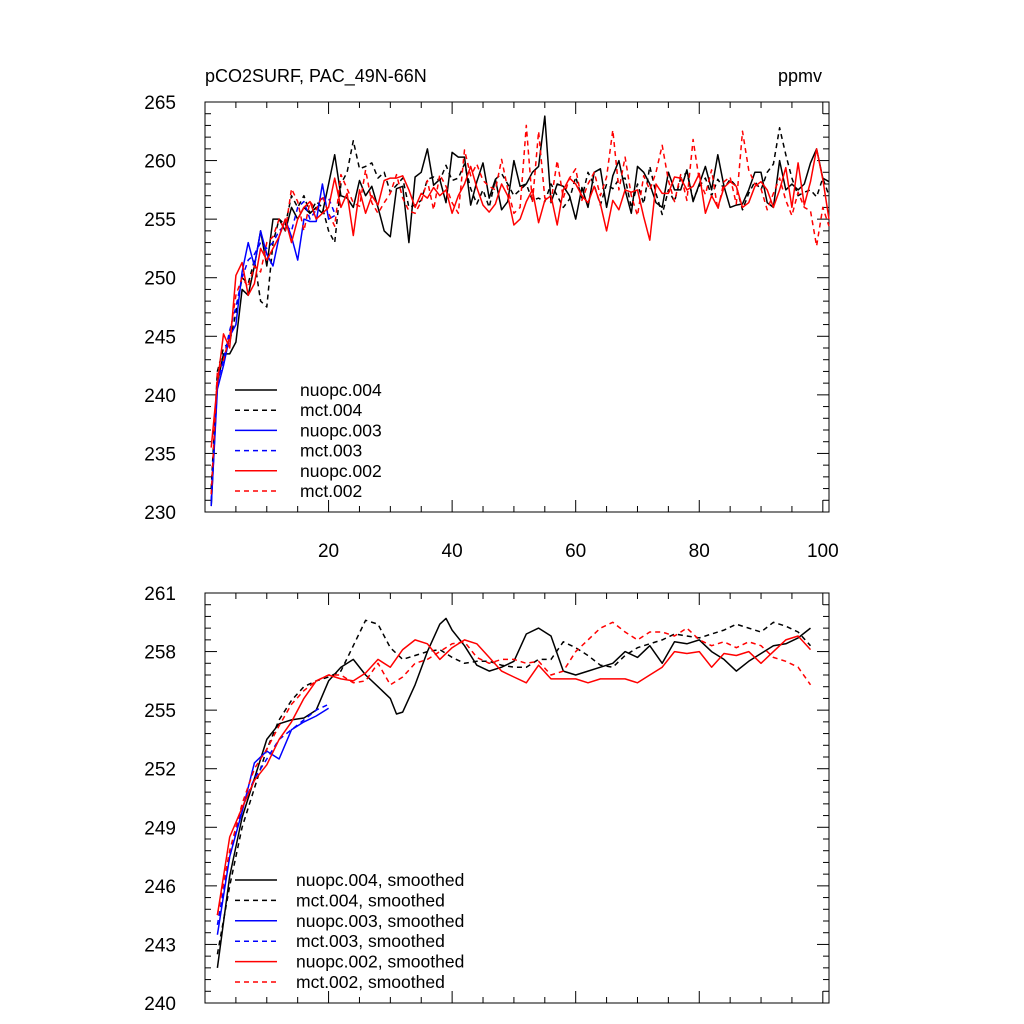  What do you see at coordinates (341, 471) in the screenshot?
I see `legend-label: nuopc.002` at bounding box center [341, 471].